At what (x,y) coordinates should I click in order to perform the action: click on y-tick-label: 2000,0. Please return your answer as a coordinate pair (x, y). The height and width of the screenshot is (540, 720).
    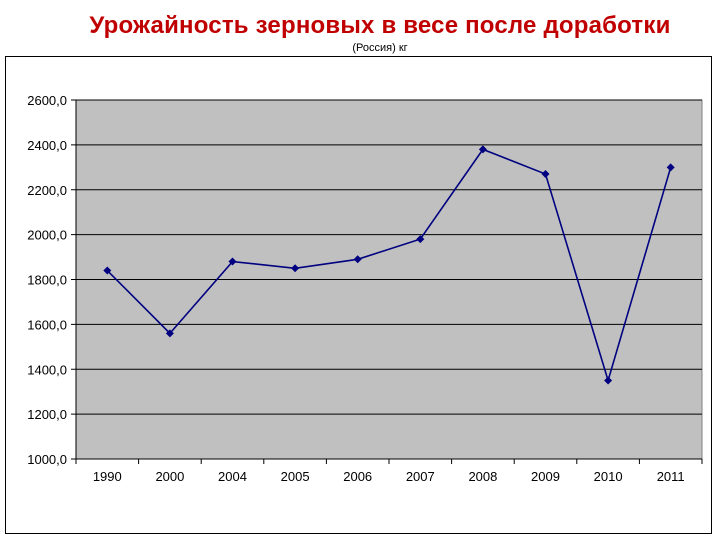
    Looking at the image, I should click on (47, 235).